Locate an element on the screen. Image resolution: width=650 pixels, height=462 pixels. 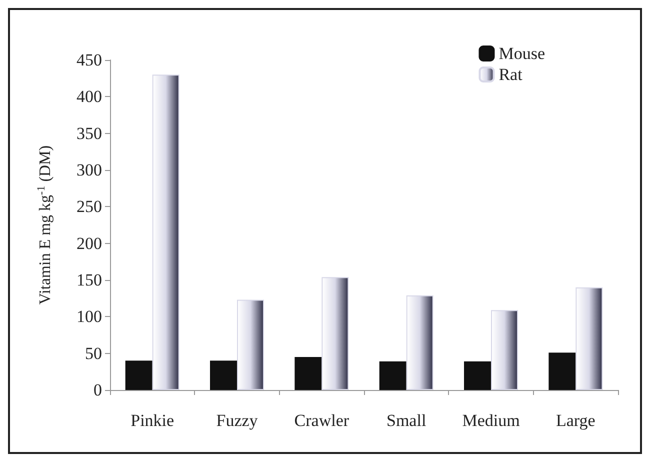
x-tick-label: Fuzzy is located at coordinates (237, 420).